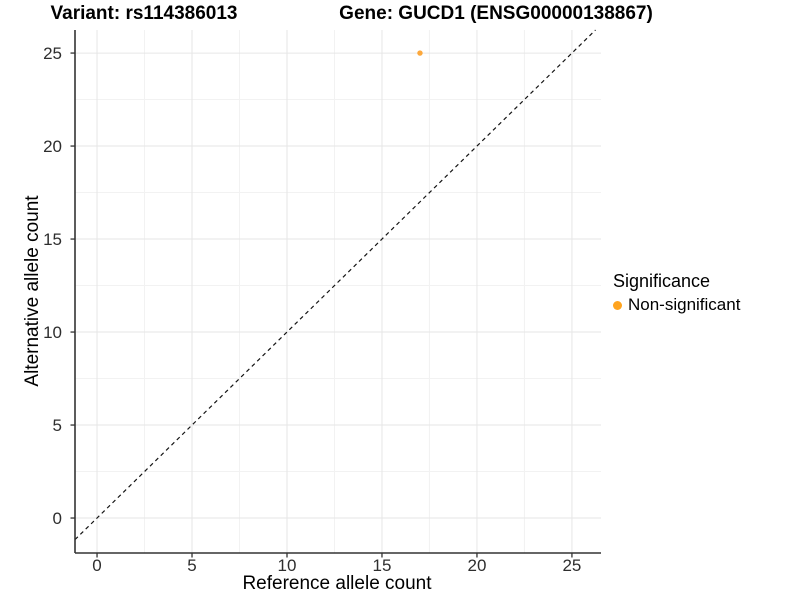  Describe the element at coordinates (52, 239) in the screenshot. I see `y-tick-label: 15` at that location.